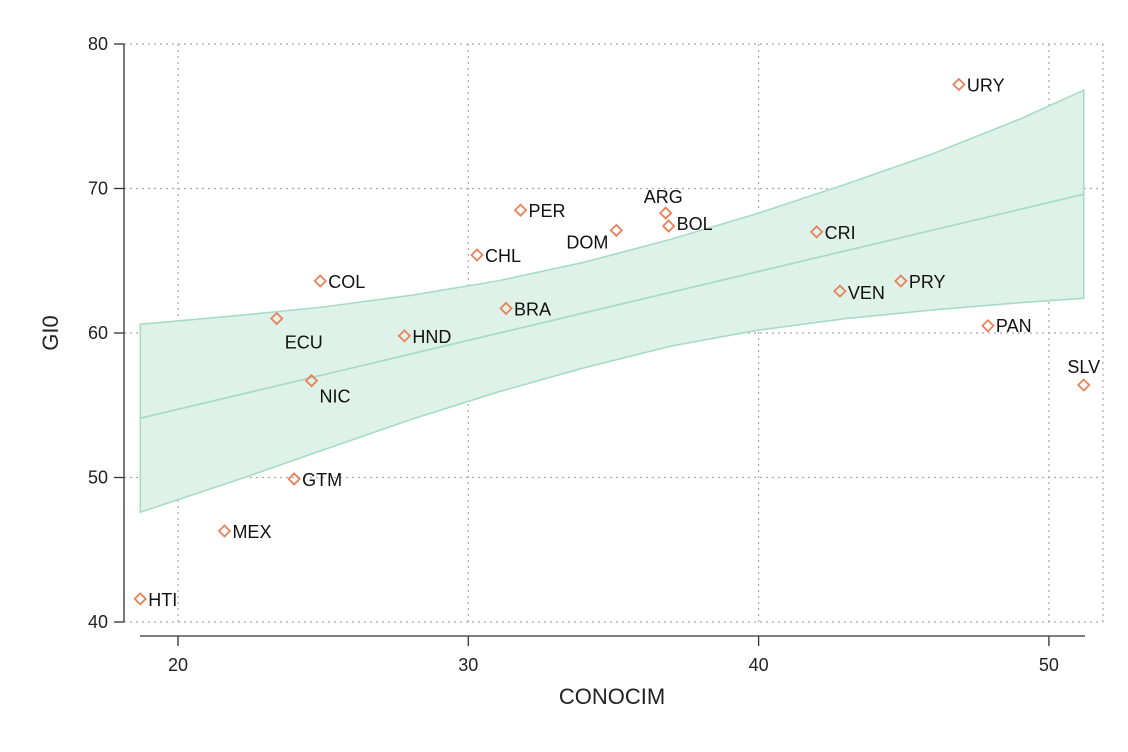  I want to click on point-label-BRA: BRA, so click(532, 309).